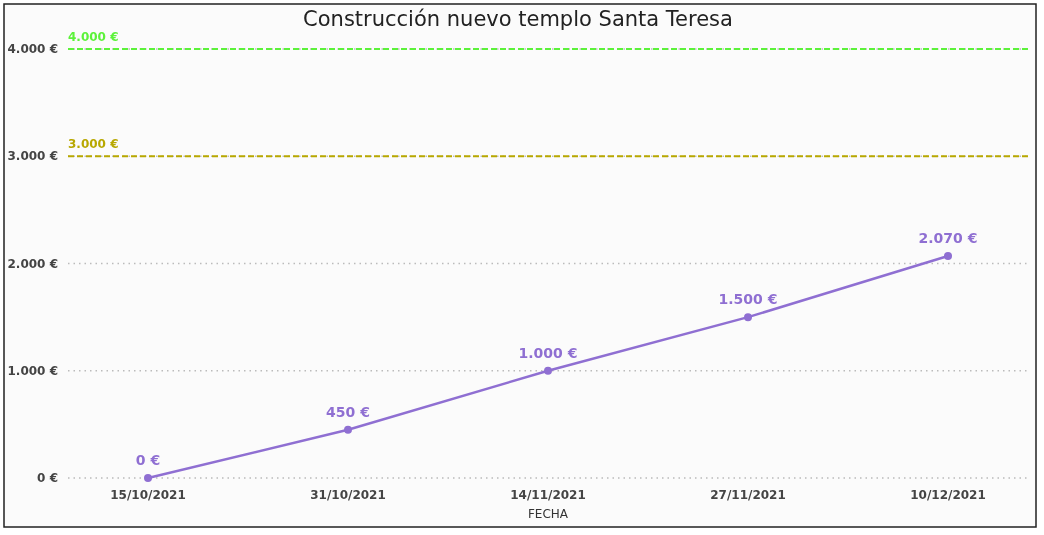  I want to click on data-label: 2.070 €, so click(948, 237).